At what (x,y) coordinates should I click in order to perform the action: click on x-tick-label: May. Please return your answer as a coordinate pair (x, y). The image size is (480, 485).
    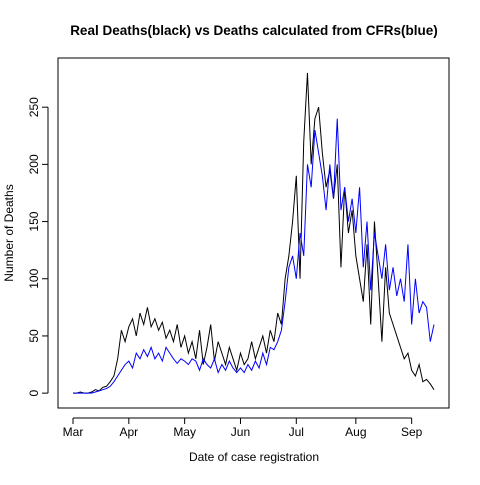
    Looking at the image, I should click on (184, 432).